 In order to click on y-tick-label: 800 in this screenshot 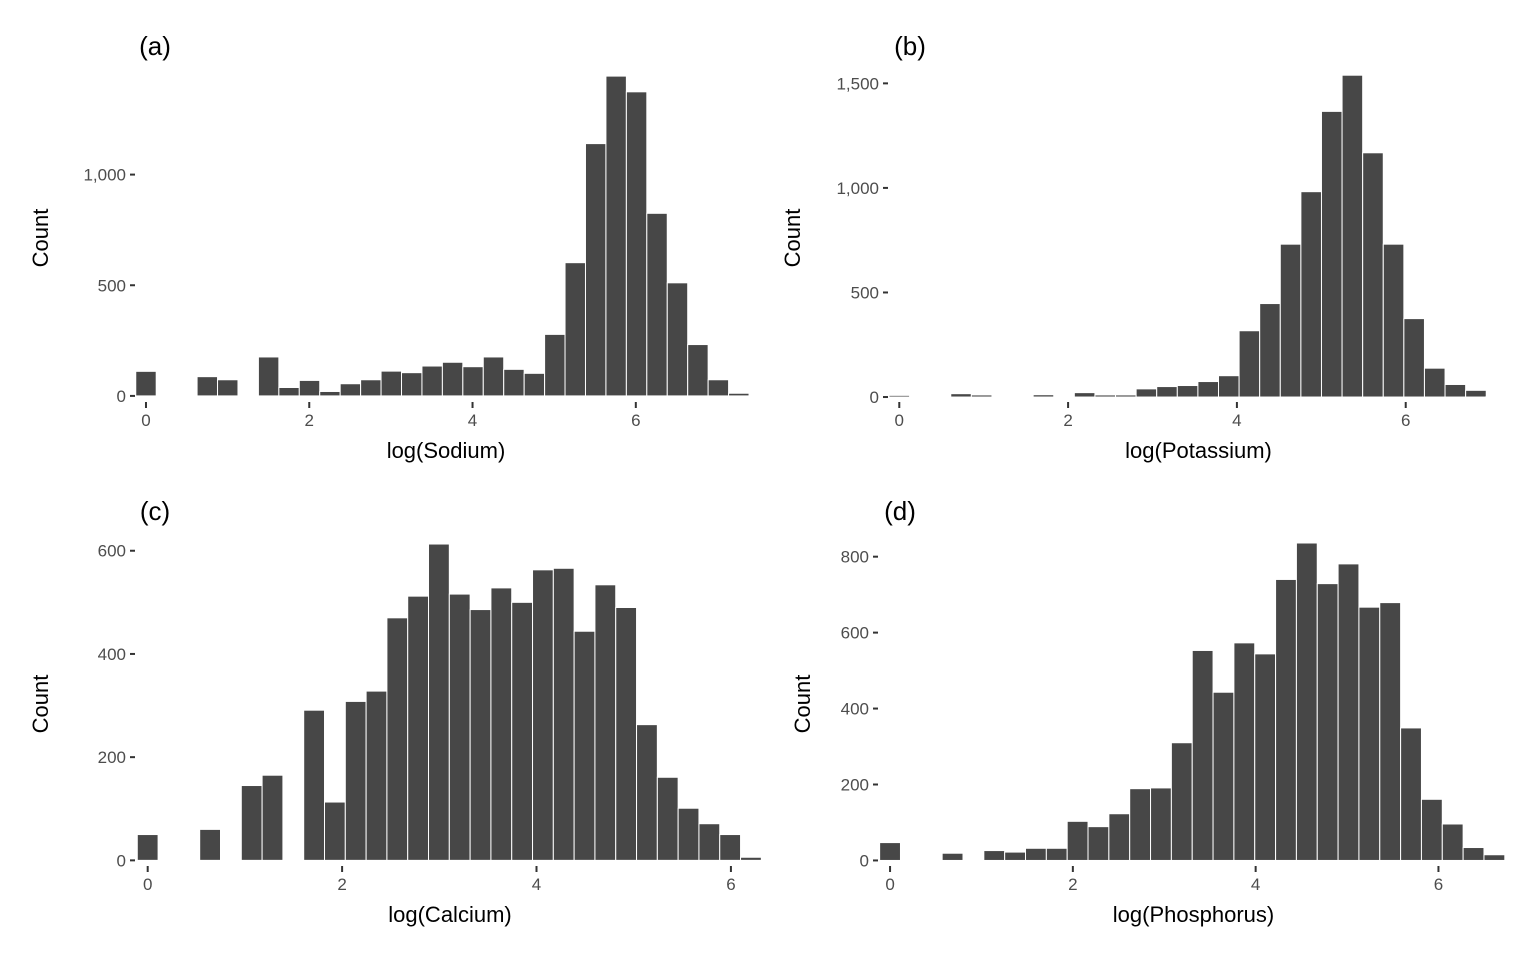, I will do `click(855, 557)`.